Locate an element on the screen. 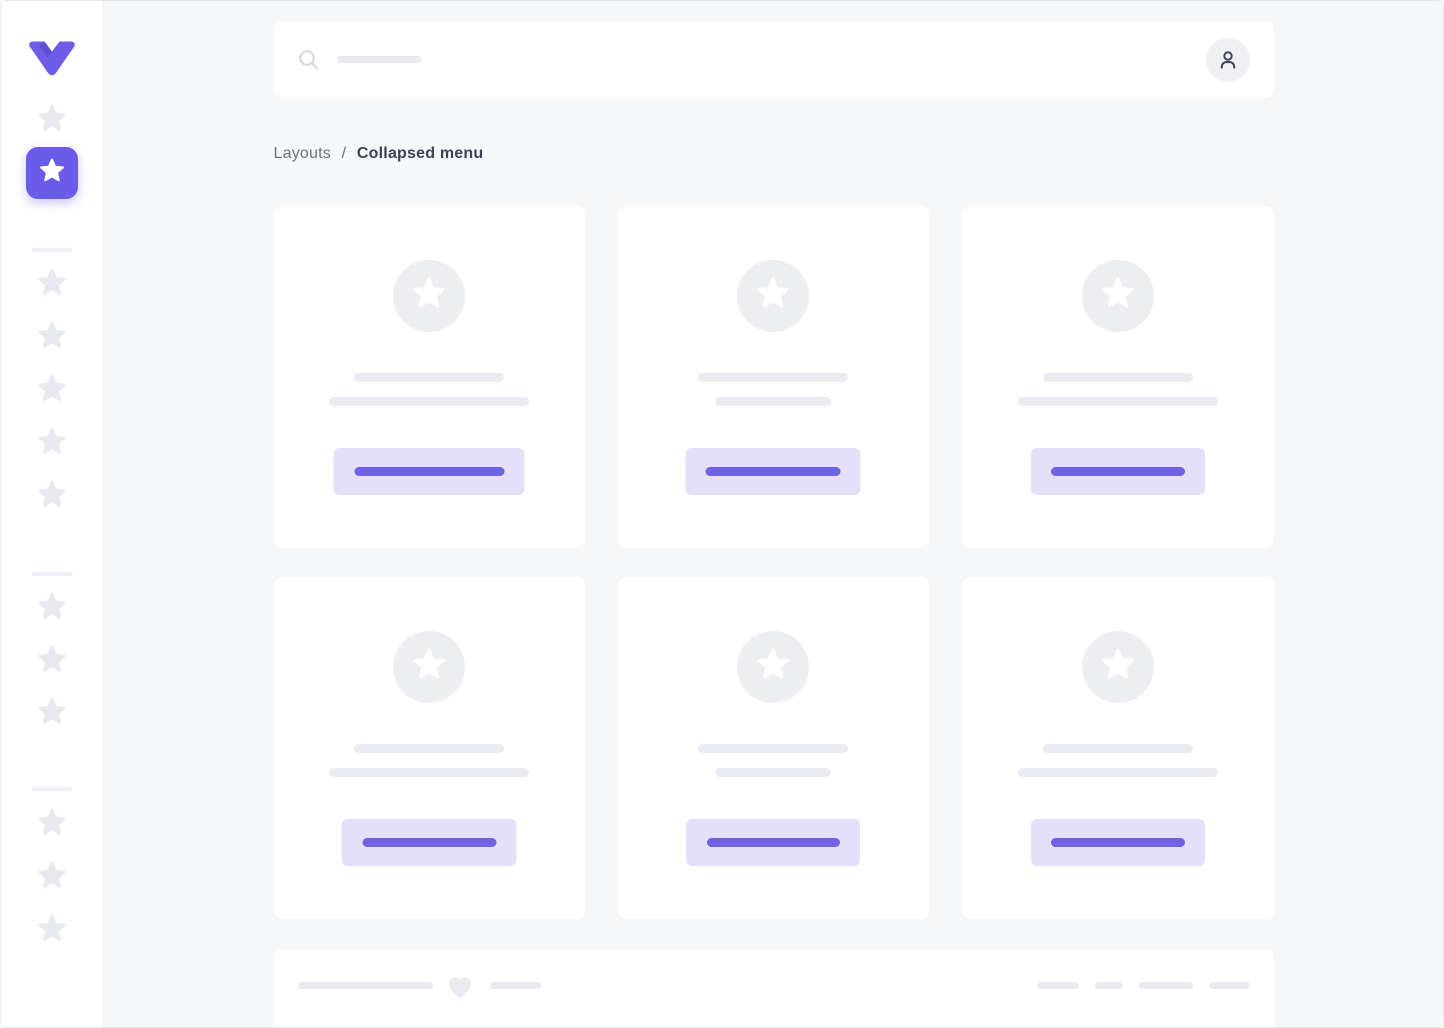 The image size is (1444, 1028). user-avatar-button is located at coordinates (1227, 59).